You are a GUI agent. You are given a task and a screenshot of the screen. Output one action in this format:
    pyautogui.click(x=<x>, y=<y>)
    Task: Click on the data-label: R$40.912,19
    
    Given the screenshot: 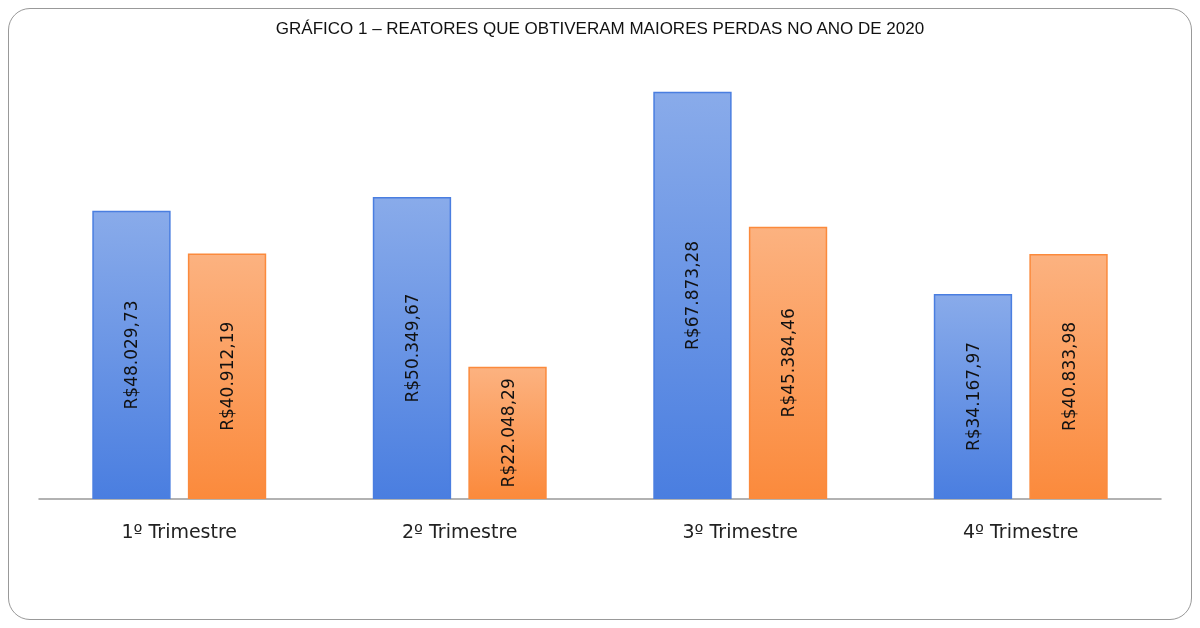 What is the action you would take?
    pyautogui.click(x=227, y=376)
    